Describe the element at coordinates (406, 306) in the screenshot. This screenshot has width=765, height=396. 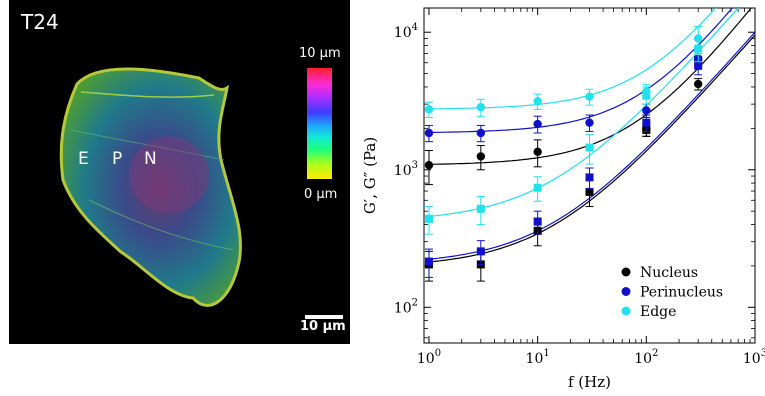
I see `y-tick-label: 10²` at that location.